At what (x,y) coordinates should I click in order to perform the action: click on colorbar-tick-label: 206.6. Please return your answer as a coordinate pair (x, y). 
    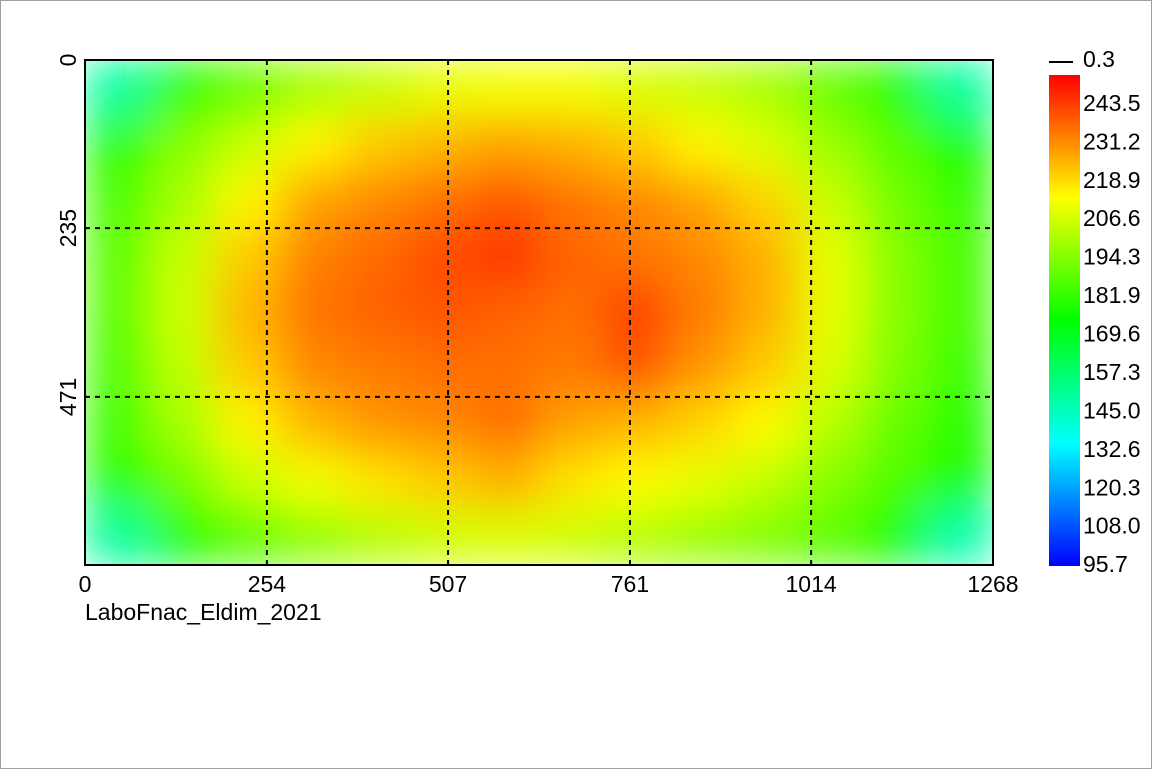
    Looking at the image, I should click on (1112, 218).